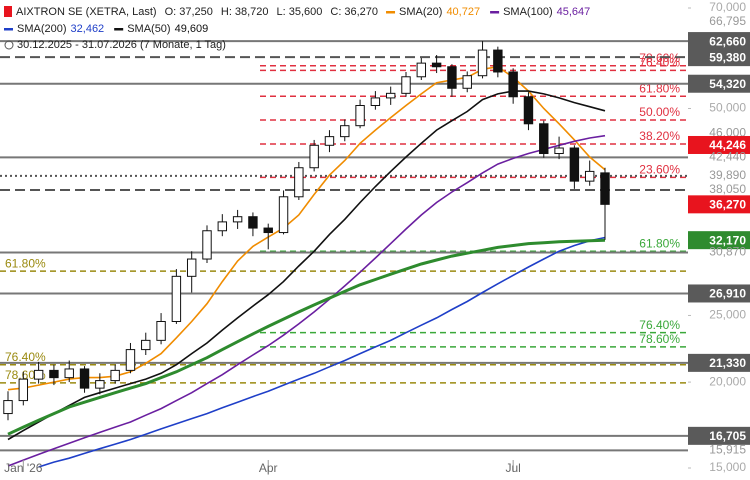  I want to click on legend-text: H:, so click(226, 12).